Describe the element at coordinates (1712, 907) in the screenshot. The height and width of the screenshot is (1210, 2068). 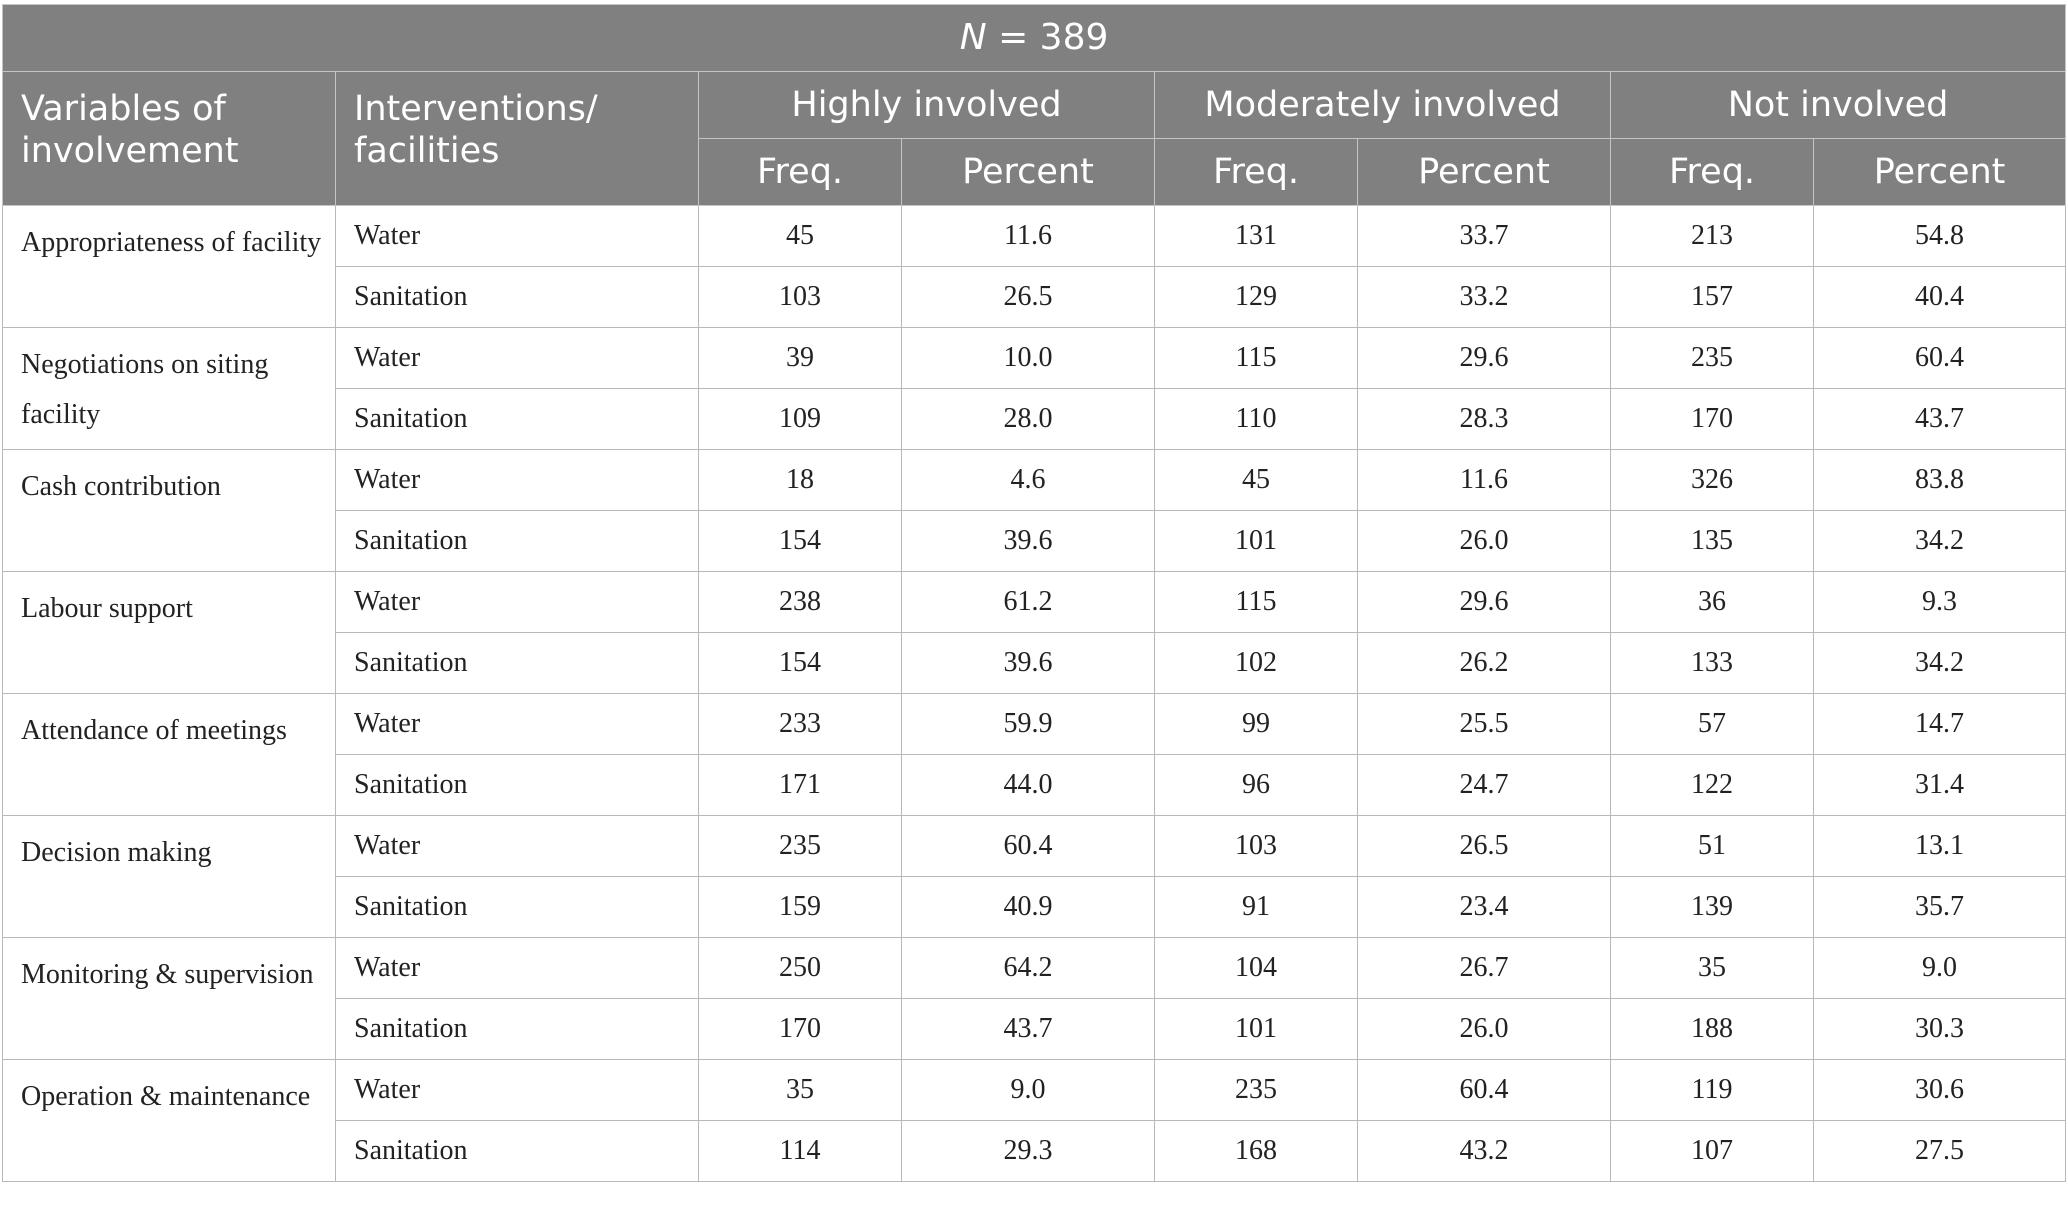
I see `not-freq-cell: 139` at that location.